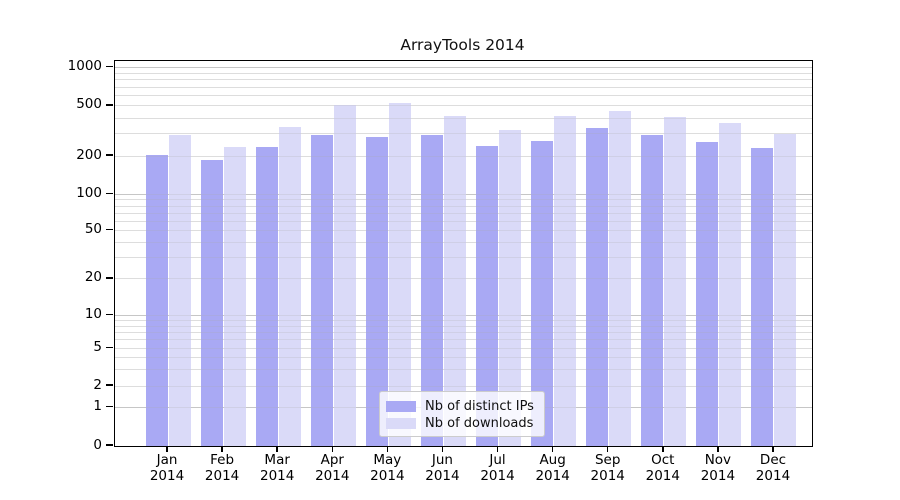  Describe the element at coordinates (97, 444) in the screenshot. I see `y-tick-label-0: 0` at that location.